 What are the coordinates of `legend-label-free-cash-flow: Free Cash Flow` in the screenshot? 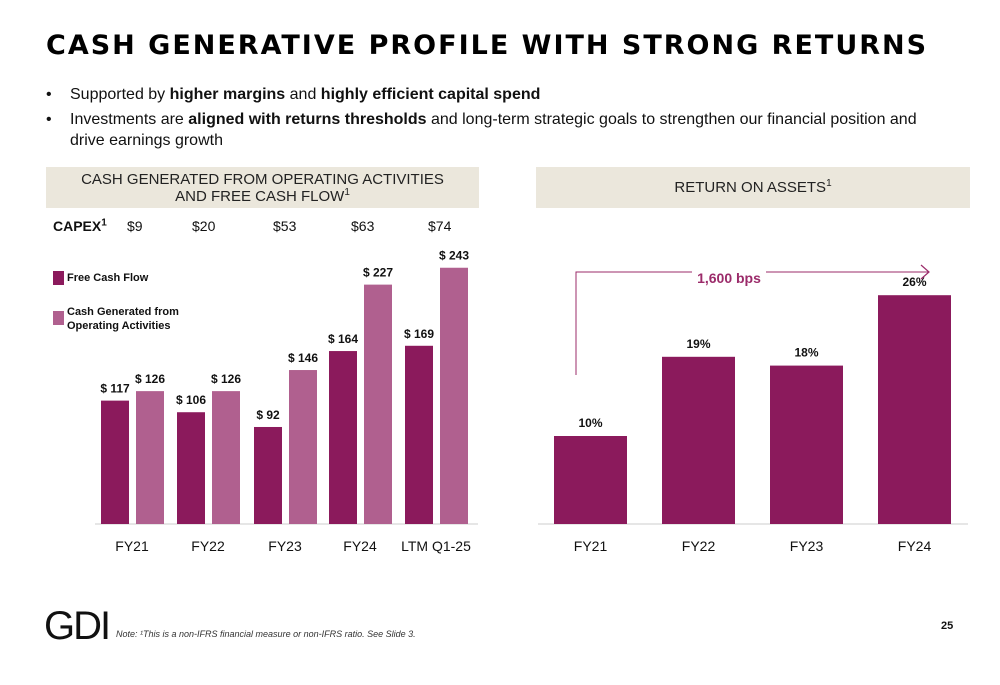 It's located at (108, 278).